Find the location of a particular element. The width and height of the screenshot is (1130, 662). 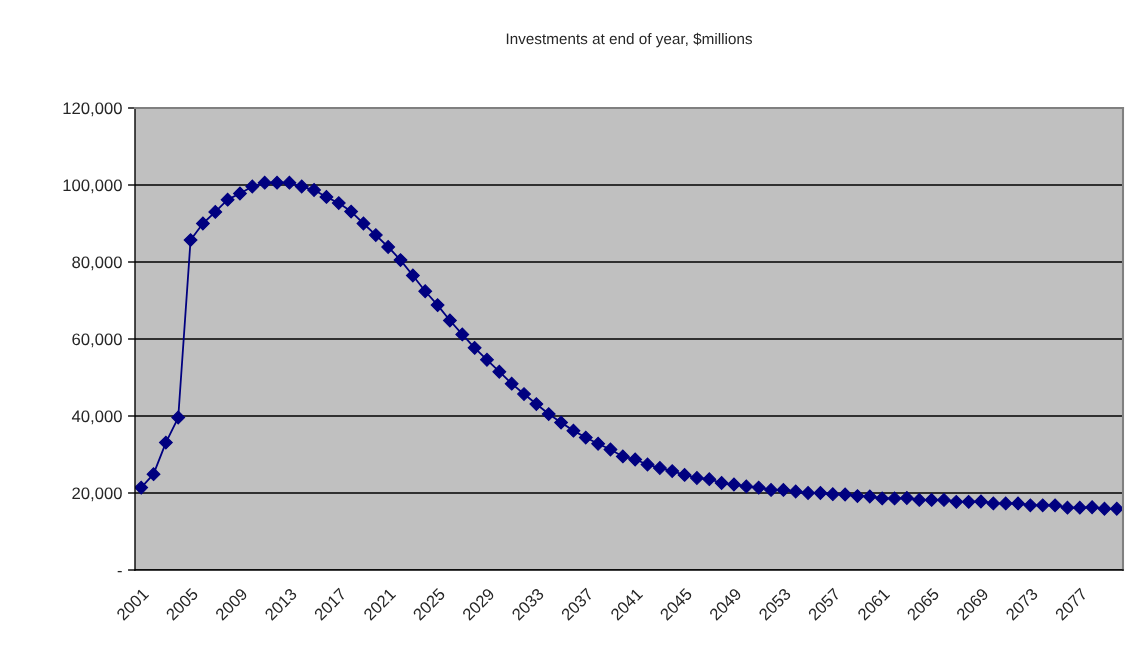

y-tick-label: 100,000 is located at coordinates (92, 186).